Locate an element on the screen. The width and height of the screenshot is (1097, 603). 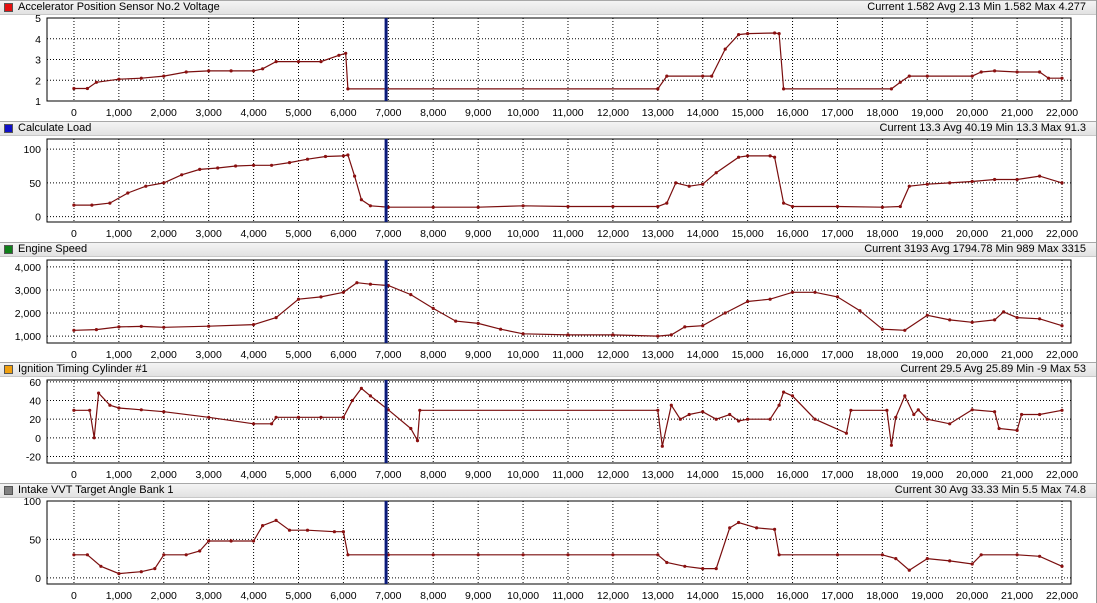
x-tick-label: 18,000 is located at coordinates (882, 595).